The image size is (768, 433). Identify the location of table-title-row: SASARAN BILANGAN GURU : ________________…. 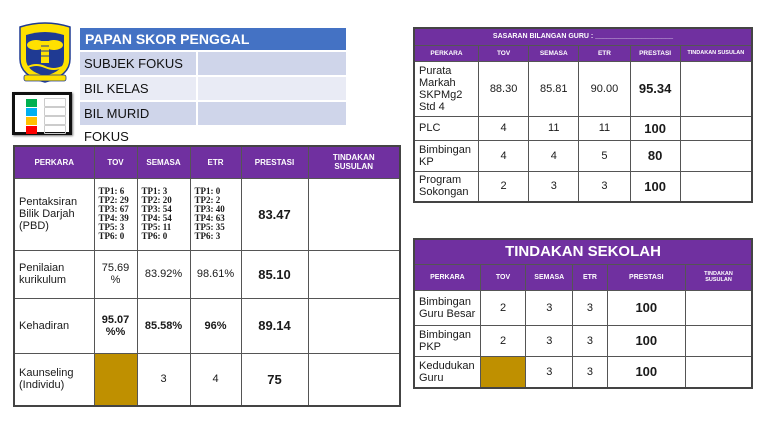
(583, 36).